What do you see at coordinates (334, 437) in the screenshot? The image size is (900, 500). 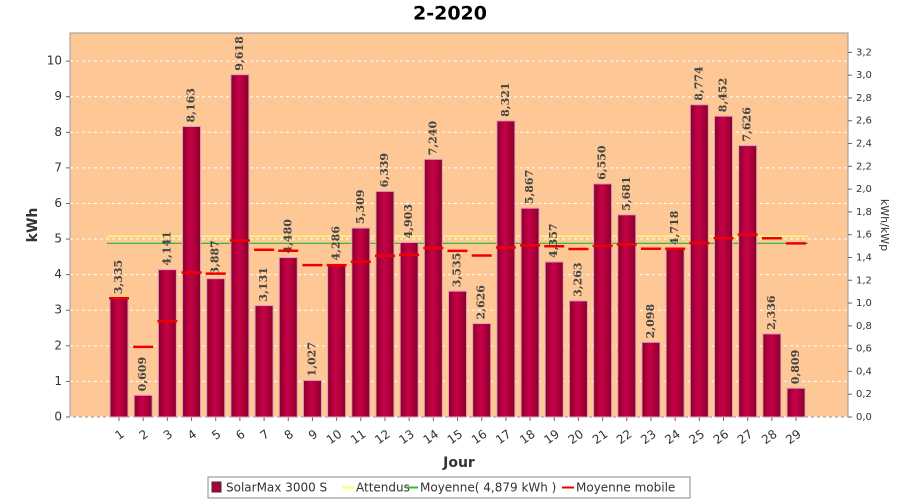 I see `x-tick-label: 10` at bounding box center [334, 437].